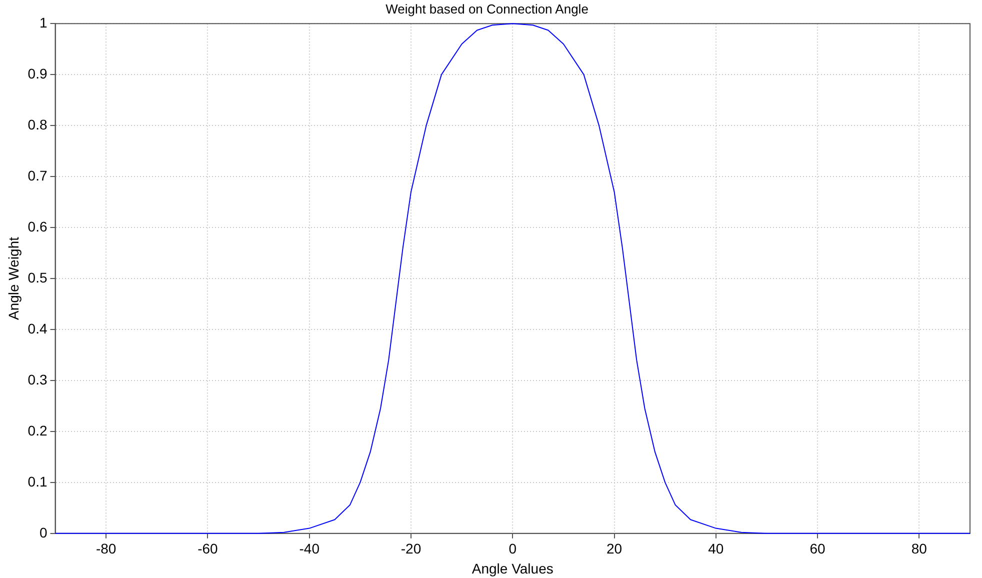 The width and height of the screenshot is (982, 578). I want to click on x-tick-label: 40, so click(716, 548).